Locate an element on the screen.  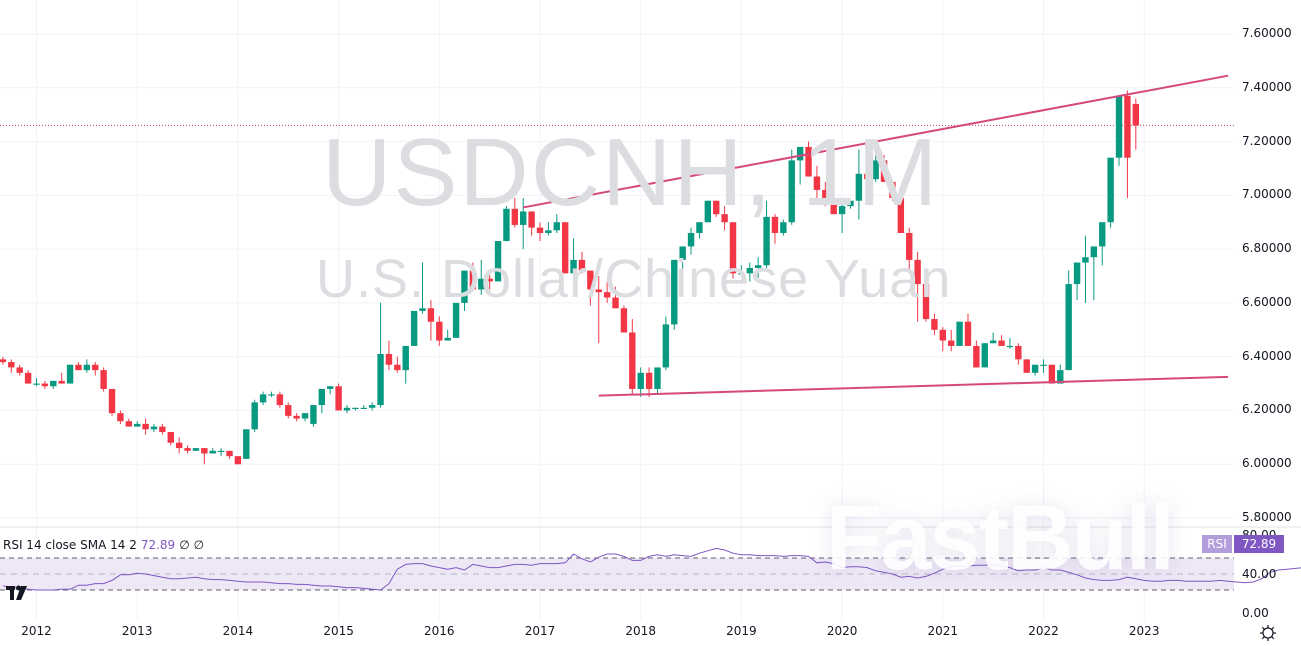
rsi-legend: RSI 14 close SMA 14 2 72.89 ∅ ∅ is located at coordinates (104, 545).